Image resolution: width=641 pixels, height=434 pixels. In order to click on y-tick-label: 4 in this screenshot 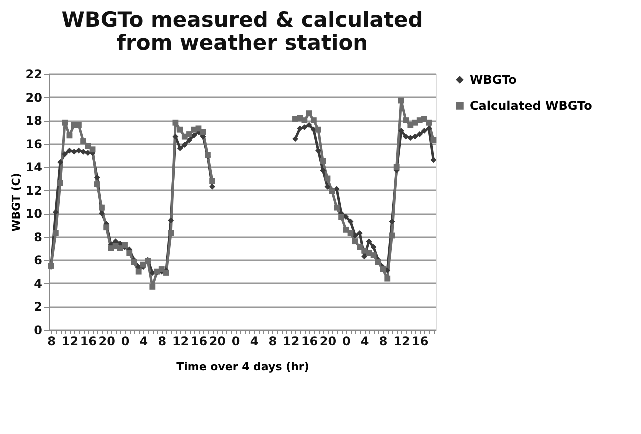, I will do `click(38, 283)`.